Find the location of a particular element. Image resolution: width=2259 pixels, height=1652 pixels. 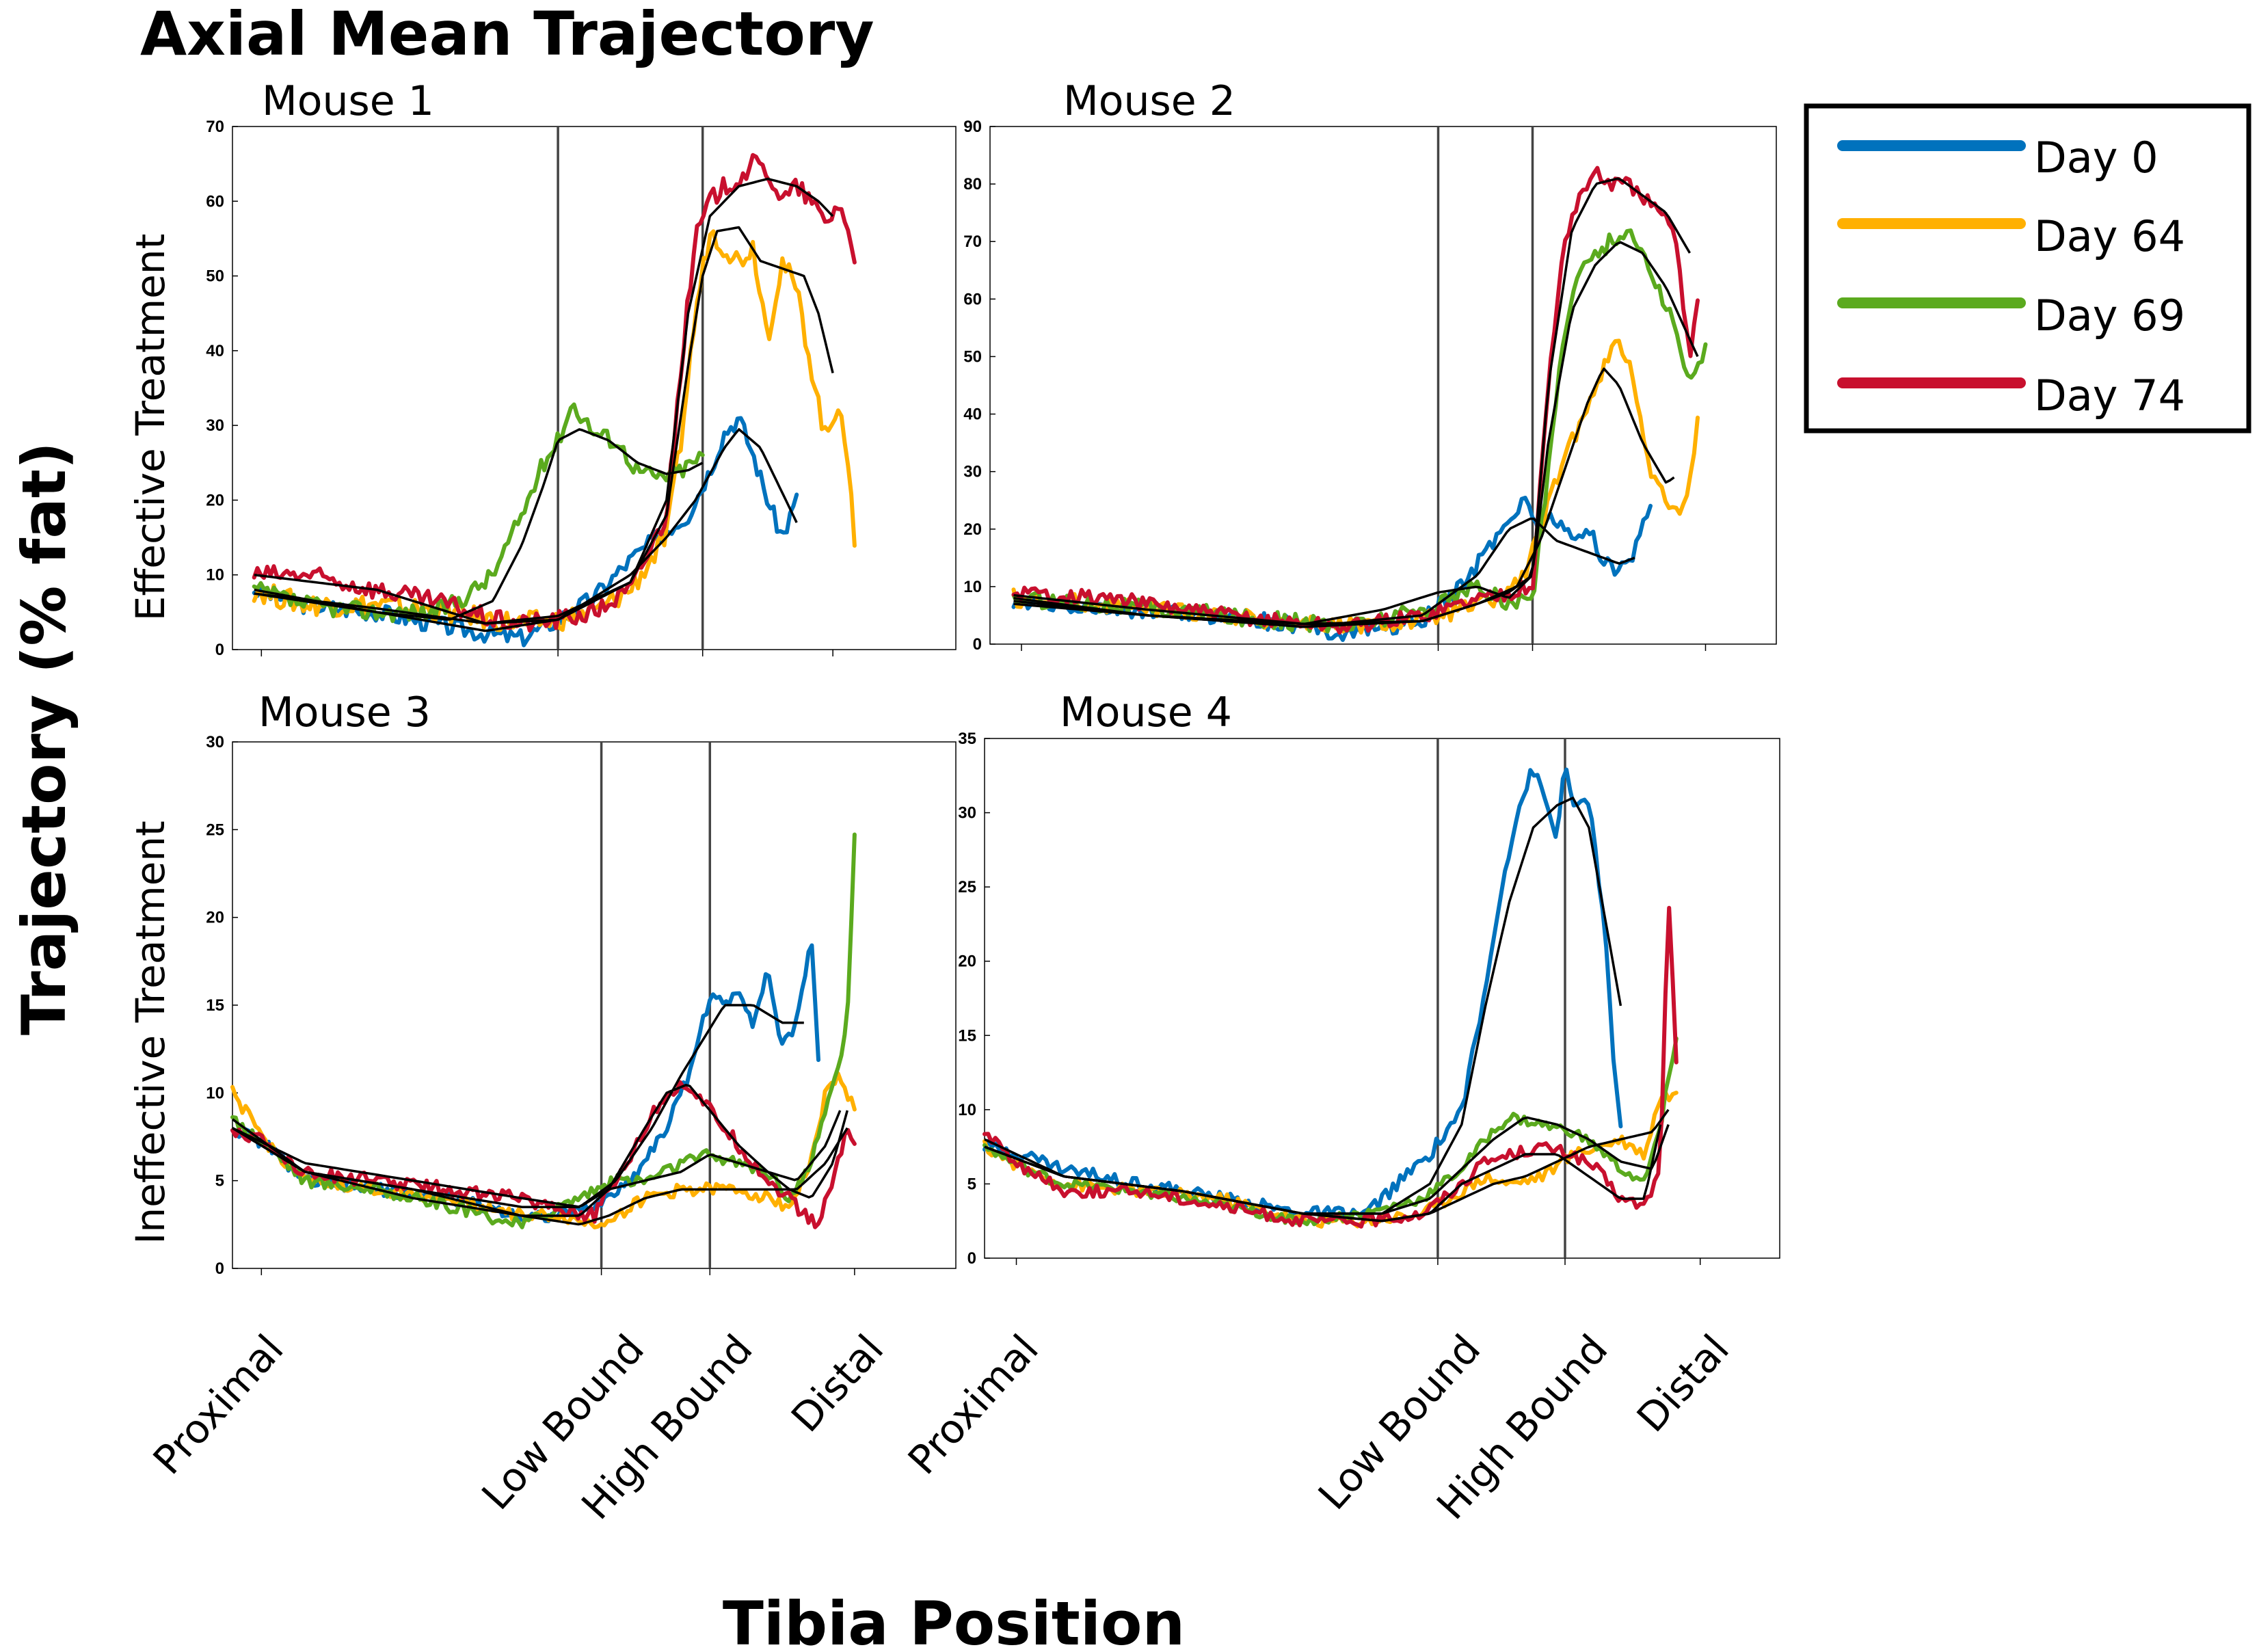

row-label-ineffective: Ineffective Treatment is located at coordinates (151, 1032).